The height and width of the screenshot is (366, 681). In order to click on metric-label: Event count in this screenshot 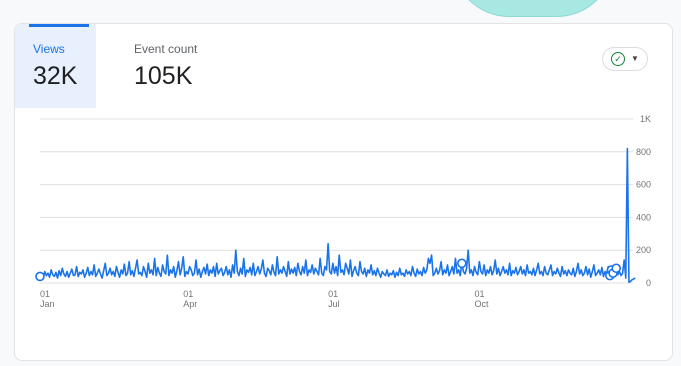, I will do `click(166, 49)`.